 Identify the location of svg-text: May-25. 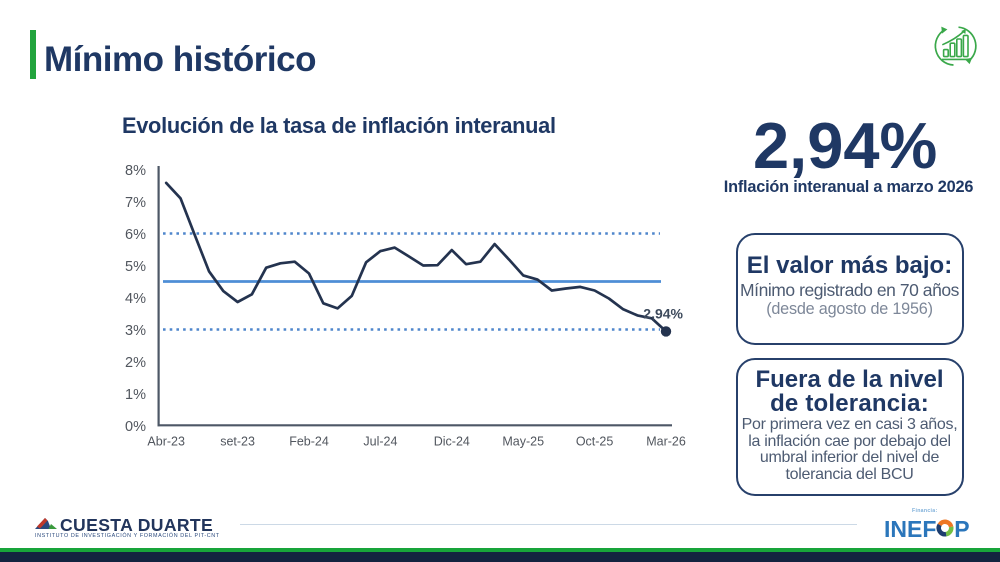
(523, 442).